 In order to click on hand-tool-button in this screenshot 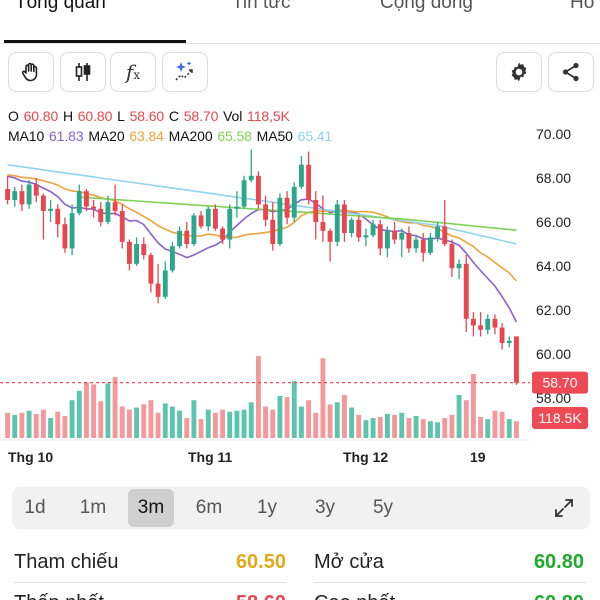, I will do `click(31, 72)`.